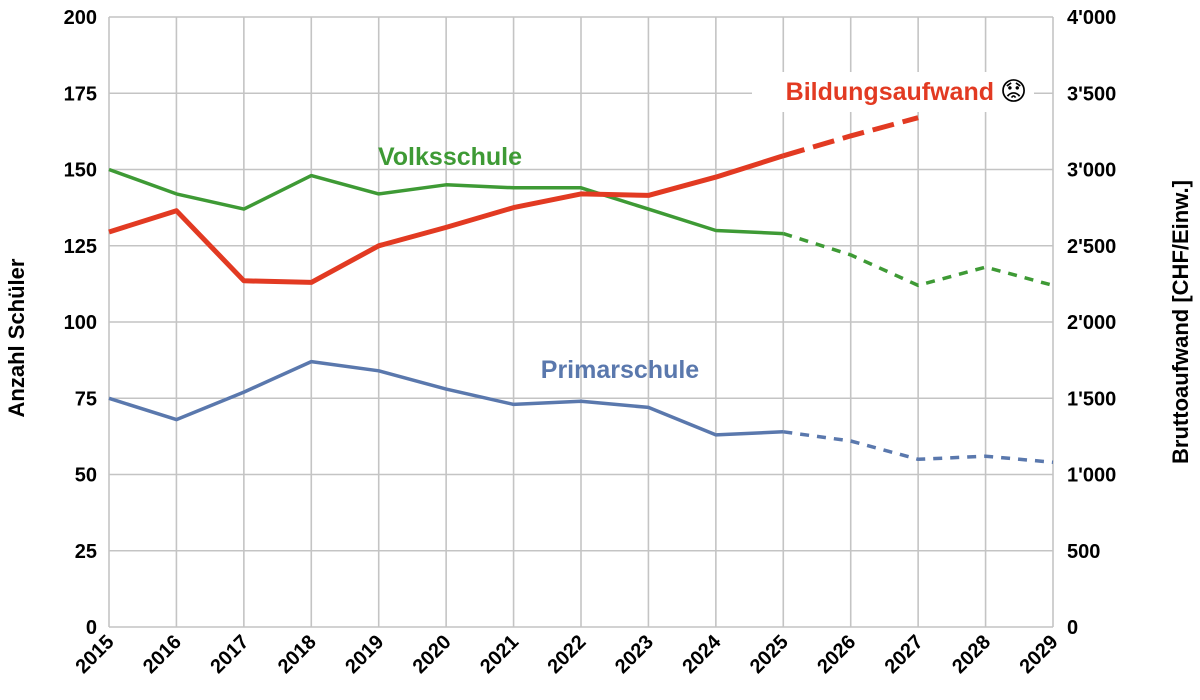 Image resolution: width=1200 pixels, height=700 pixels. I want to click on left-axis-ticks: 0 25 50 75 100 125 150 175 200, so click(80, 323).